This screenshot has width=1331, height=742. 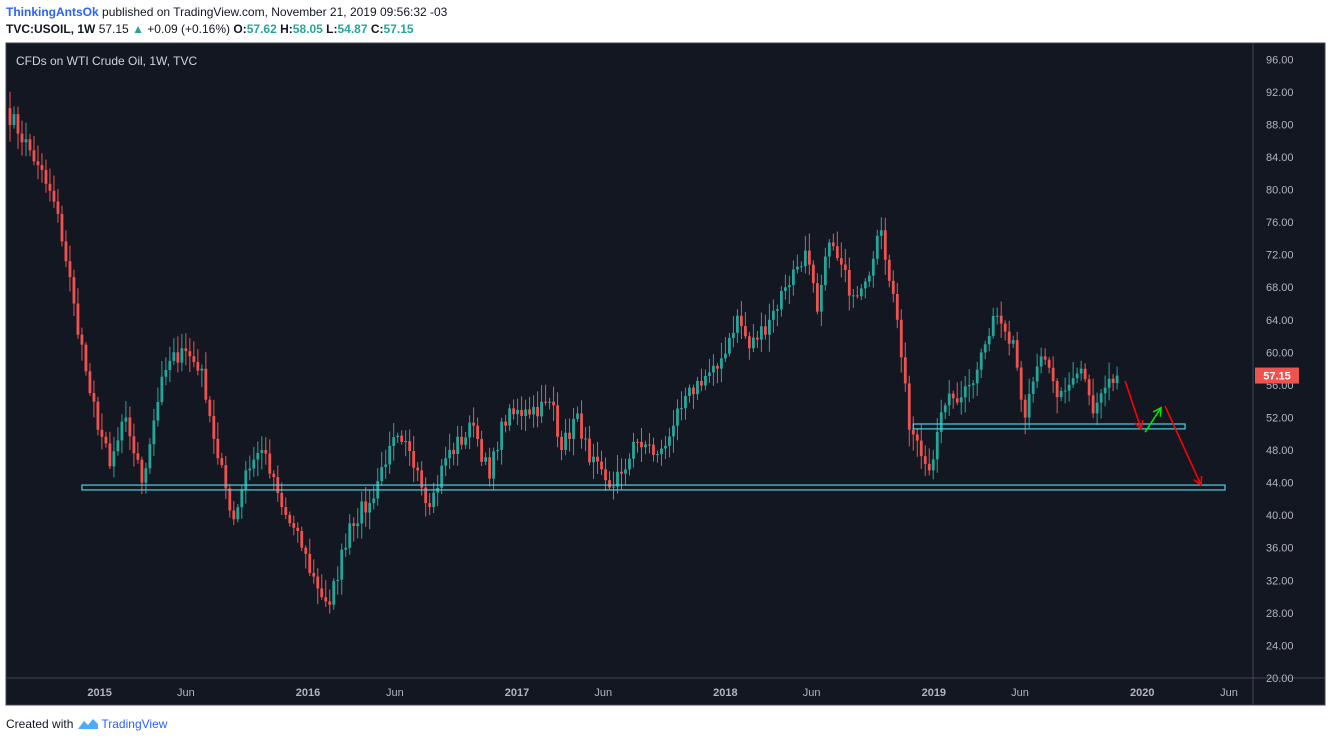 I want to click on y-tick-label: 60.00, so click(x=1280, y=353).